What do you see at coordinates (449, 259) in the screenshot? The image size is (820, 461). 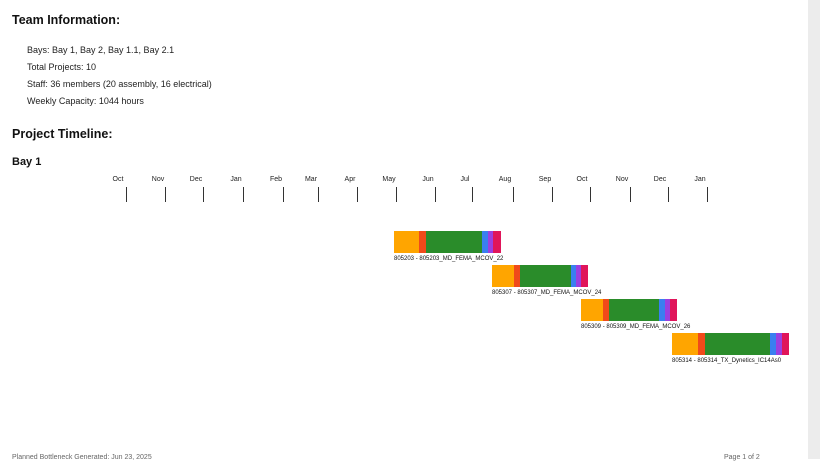 I see `project-label: 805203 - 805203_MD_FEMA_MCOV_22` at bounding box center [449, 259].